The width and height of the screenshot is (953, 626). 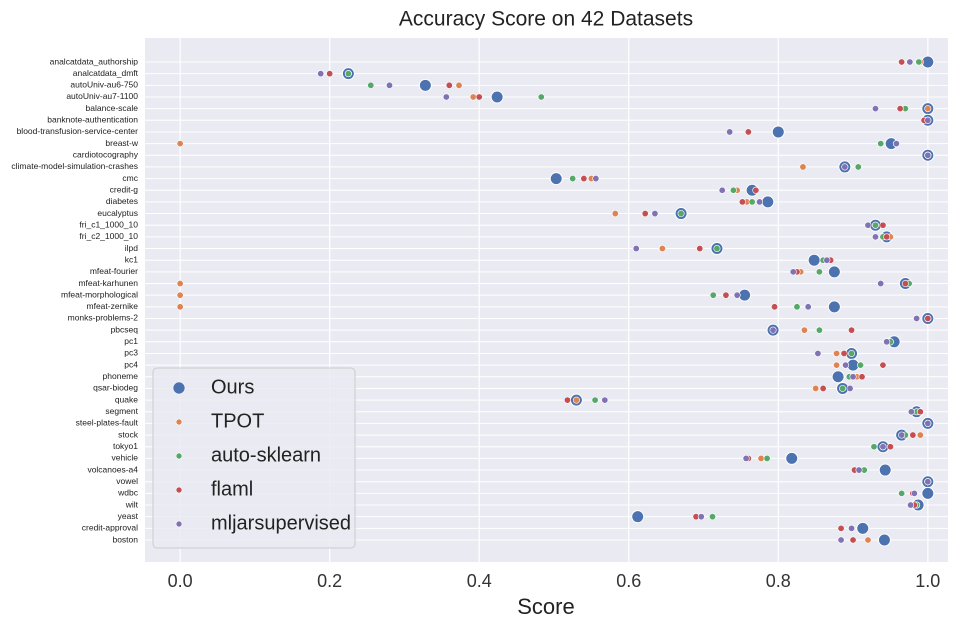 What do you see at coordinates (132, 259) in the screenshot?
I see `y-tick-label: kc1` at bounding box center [132, 259].